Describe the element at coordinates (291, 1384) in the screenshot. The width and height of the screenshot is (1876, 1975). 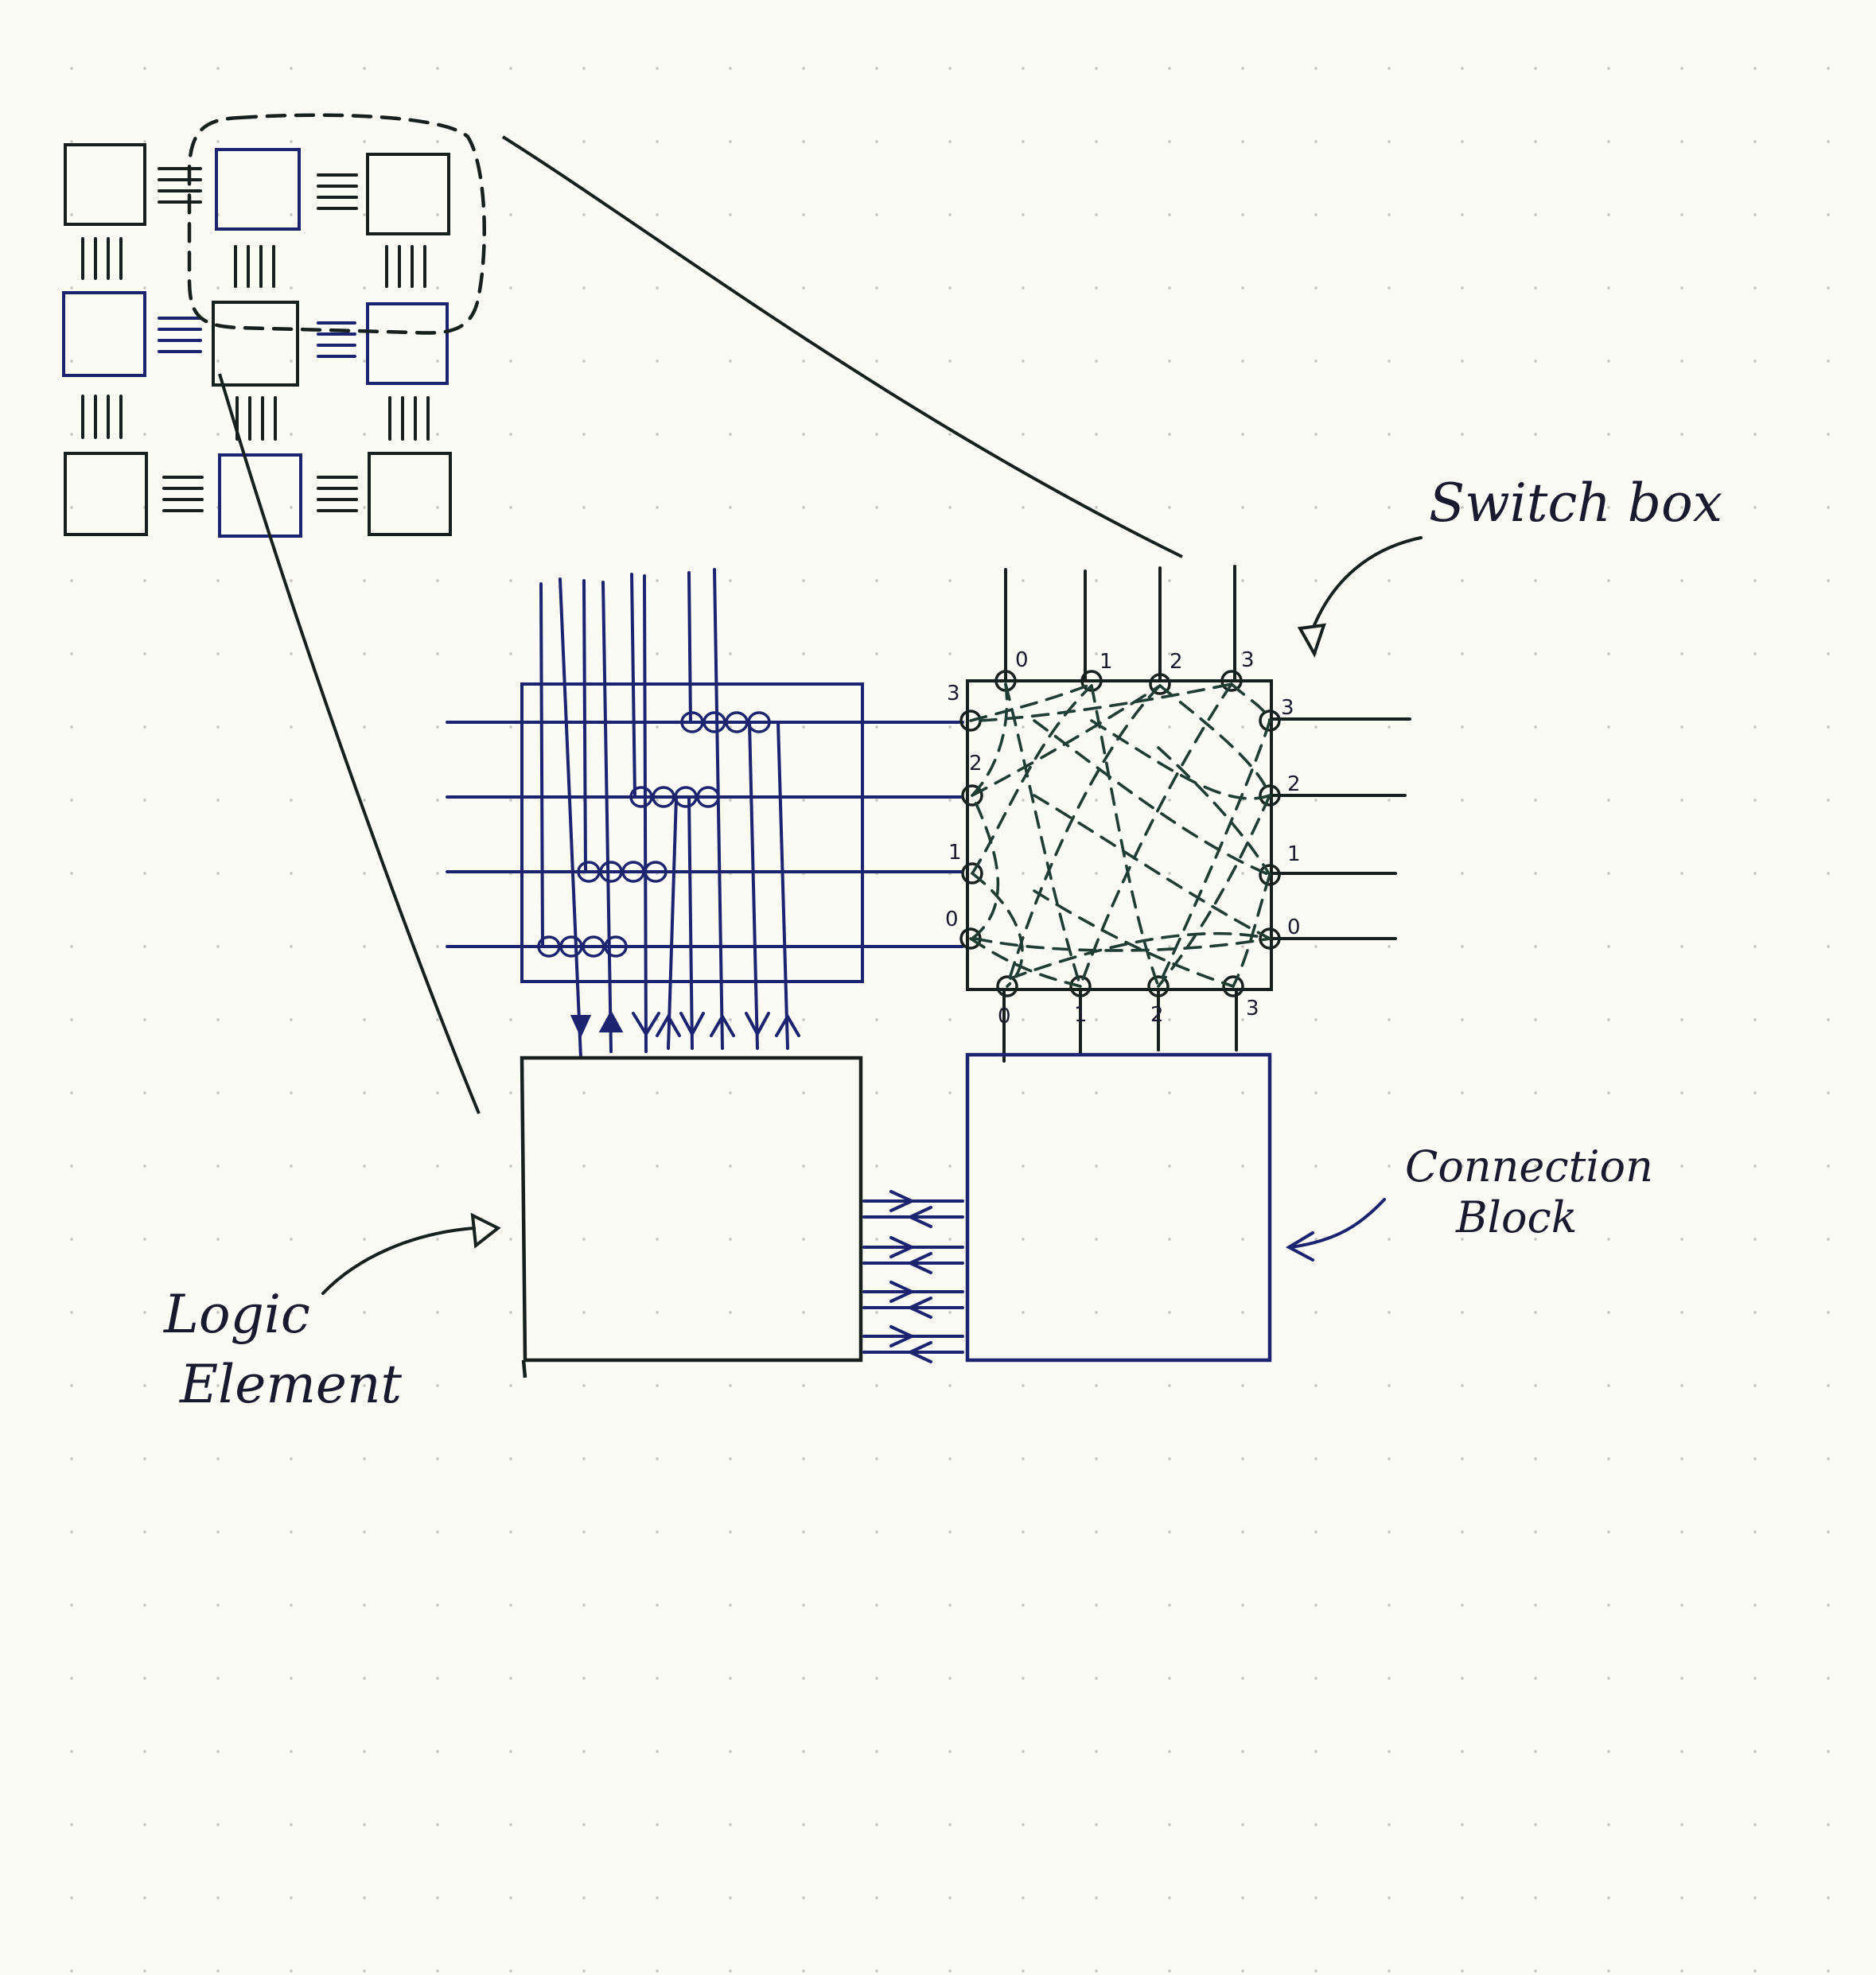
I see `logic-element-label-line2: Element` at that location.